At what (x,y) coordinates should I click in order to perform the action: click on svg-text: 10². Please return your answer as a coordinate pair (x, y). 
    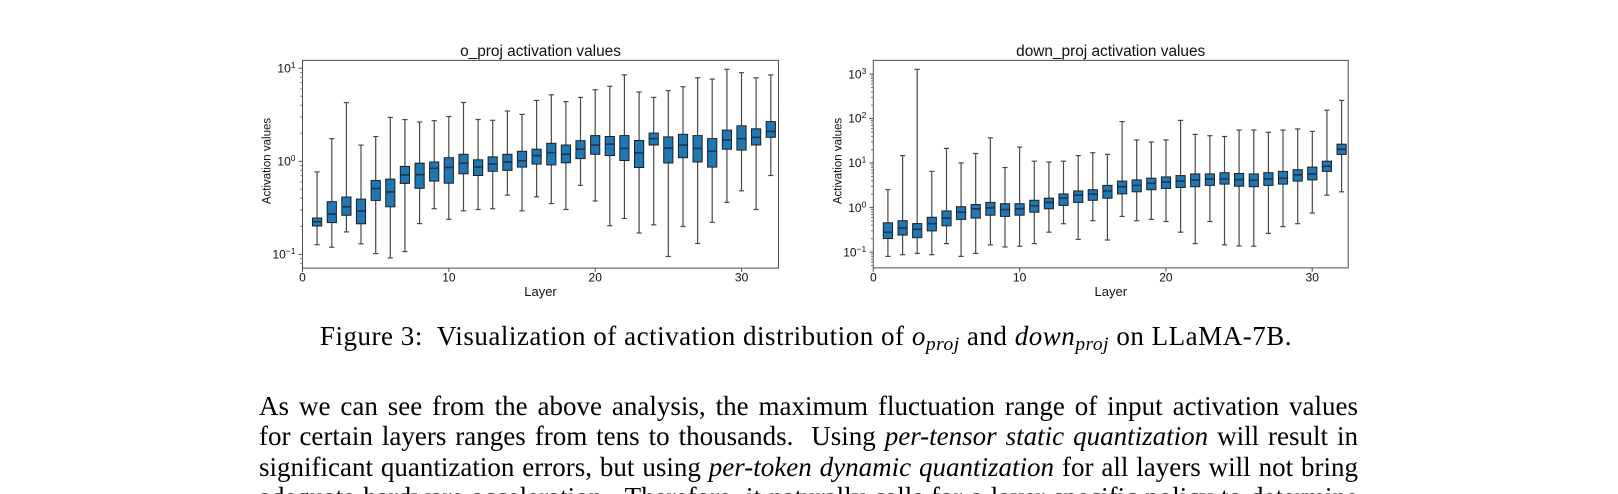
    Looking at the image, I should click on (857, 118).